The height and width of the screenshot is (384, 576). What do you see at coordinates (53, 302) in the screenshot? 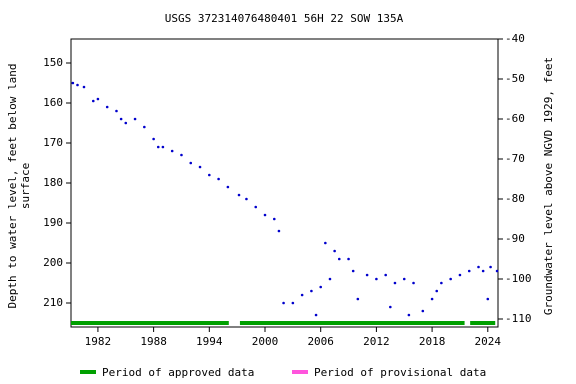
I see `y-tick-label: 210` at bounding box center [53, 302].